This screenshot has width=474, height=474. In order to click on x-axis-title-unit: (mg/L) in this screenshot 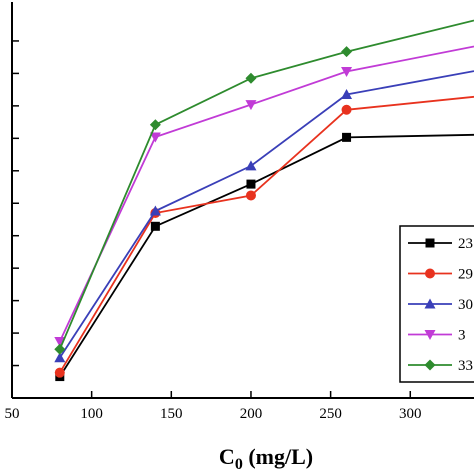, I will do `click(278, 456)`.